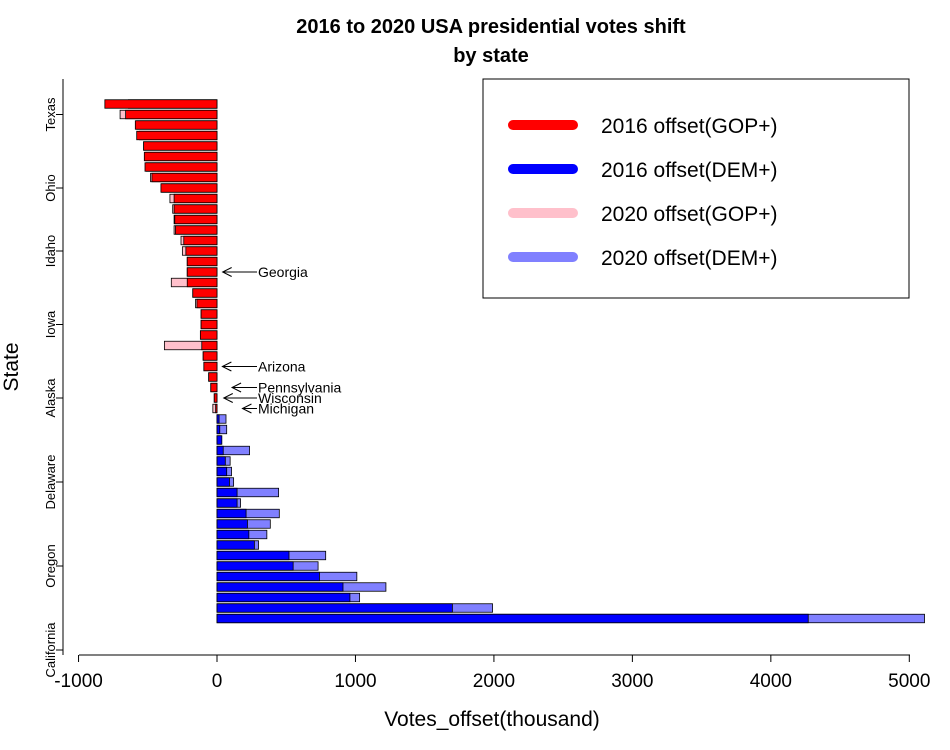  What do you see at coordinates (290, 398) in the screenshot?
I see `annotation-label-3: Wisconsin` at bounding box center [290, 398].